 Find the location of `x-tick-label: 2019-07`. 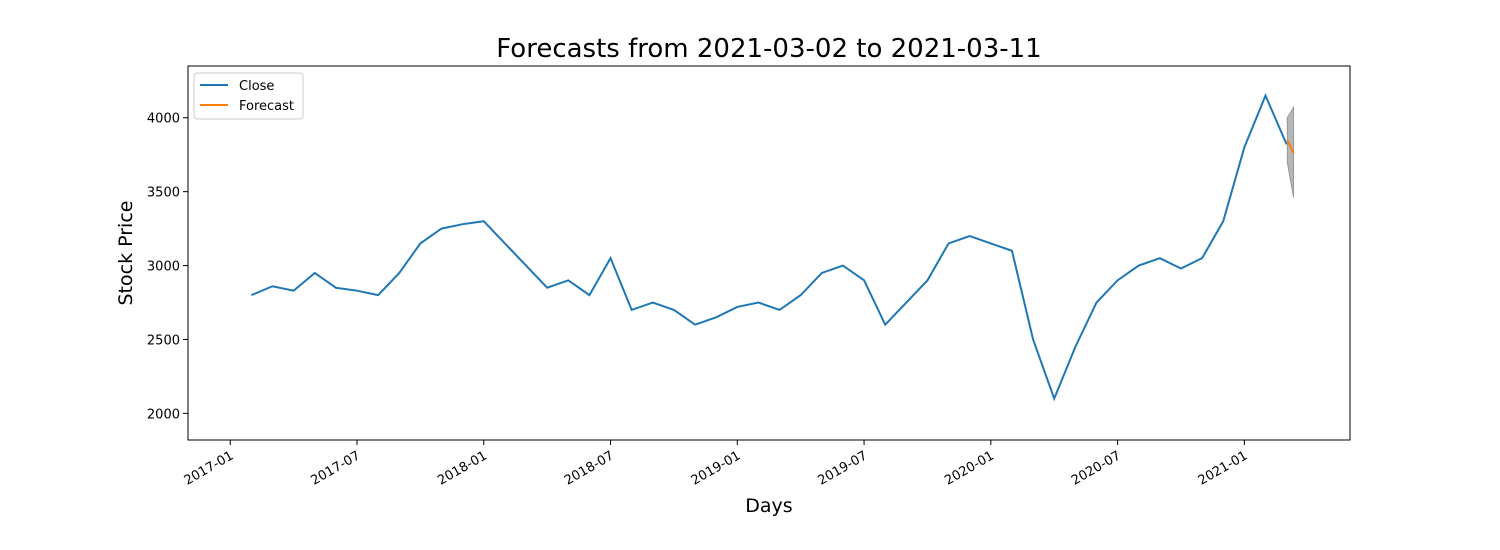

x-tick-label: 2019-07 is located at coordinates (843, 468).